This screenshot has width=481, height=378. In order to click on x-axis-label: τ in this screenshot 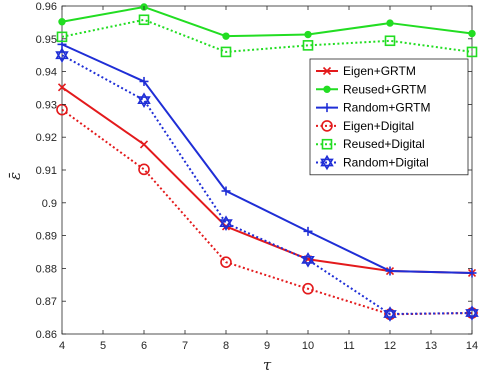, I will do `click(267, 365)`.